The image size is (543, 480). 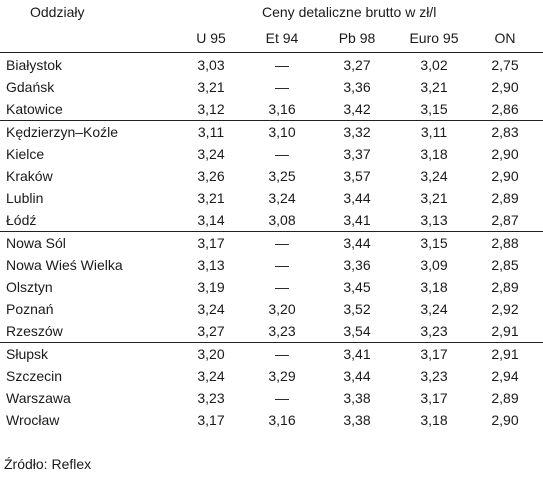 I want to click on branch-name: Olsztyn, so click(x=29, y=287).